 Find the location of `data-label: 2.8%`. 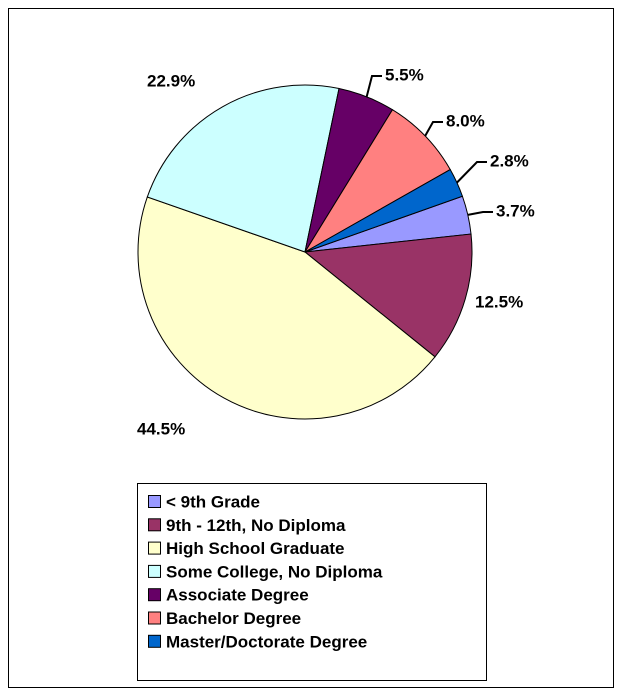

data-label: 2.8% is located at coordinates (509, 160).